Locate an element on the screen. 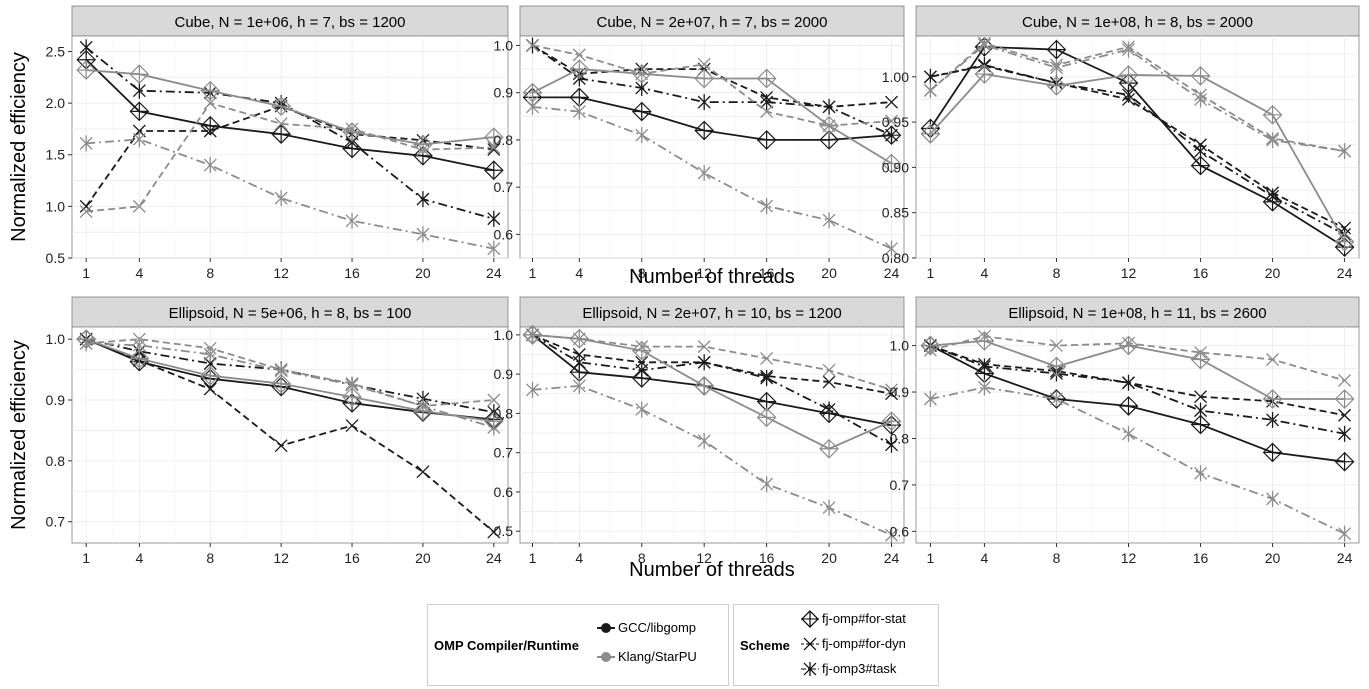 The height and width of the screenshot is (689, 1369). legend-label-gcc: GCC/libgomp is located at coordinates (657, 627).